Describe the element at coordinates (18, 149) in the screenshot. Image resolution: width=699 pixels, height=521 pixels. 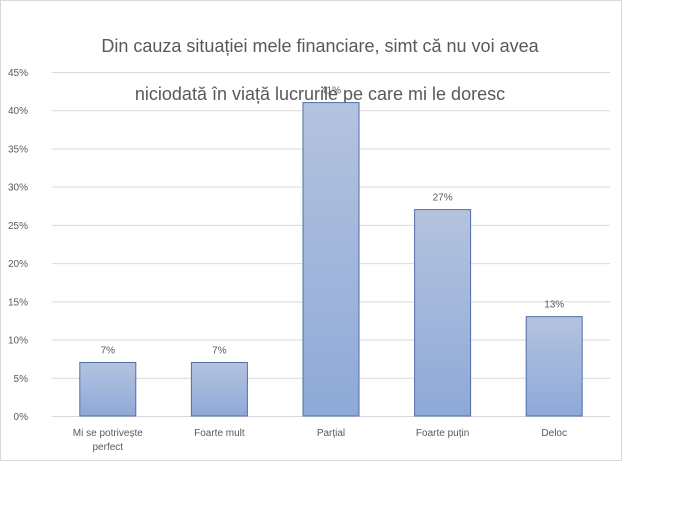
I see `y-tick-label: 35%` at that location.